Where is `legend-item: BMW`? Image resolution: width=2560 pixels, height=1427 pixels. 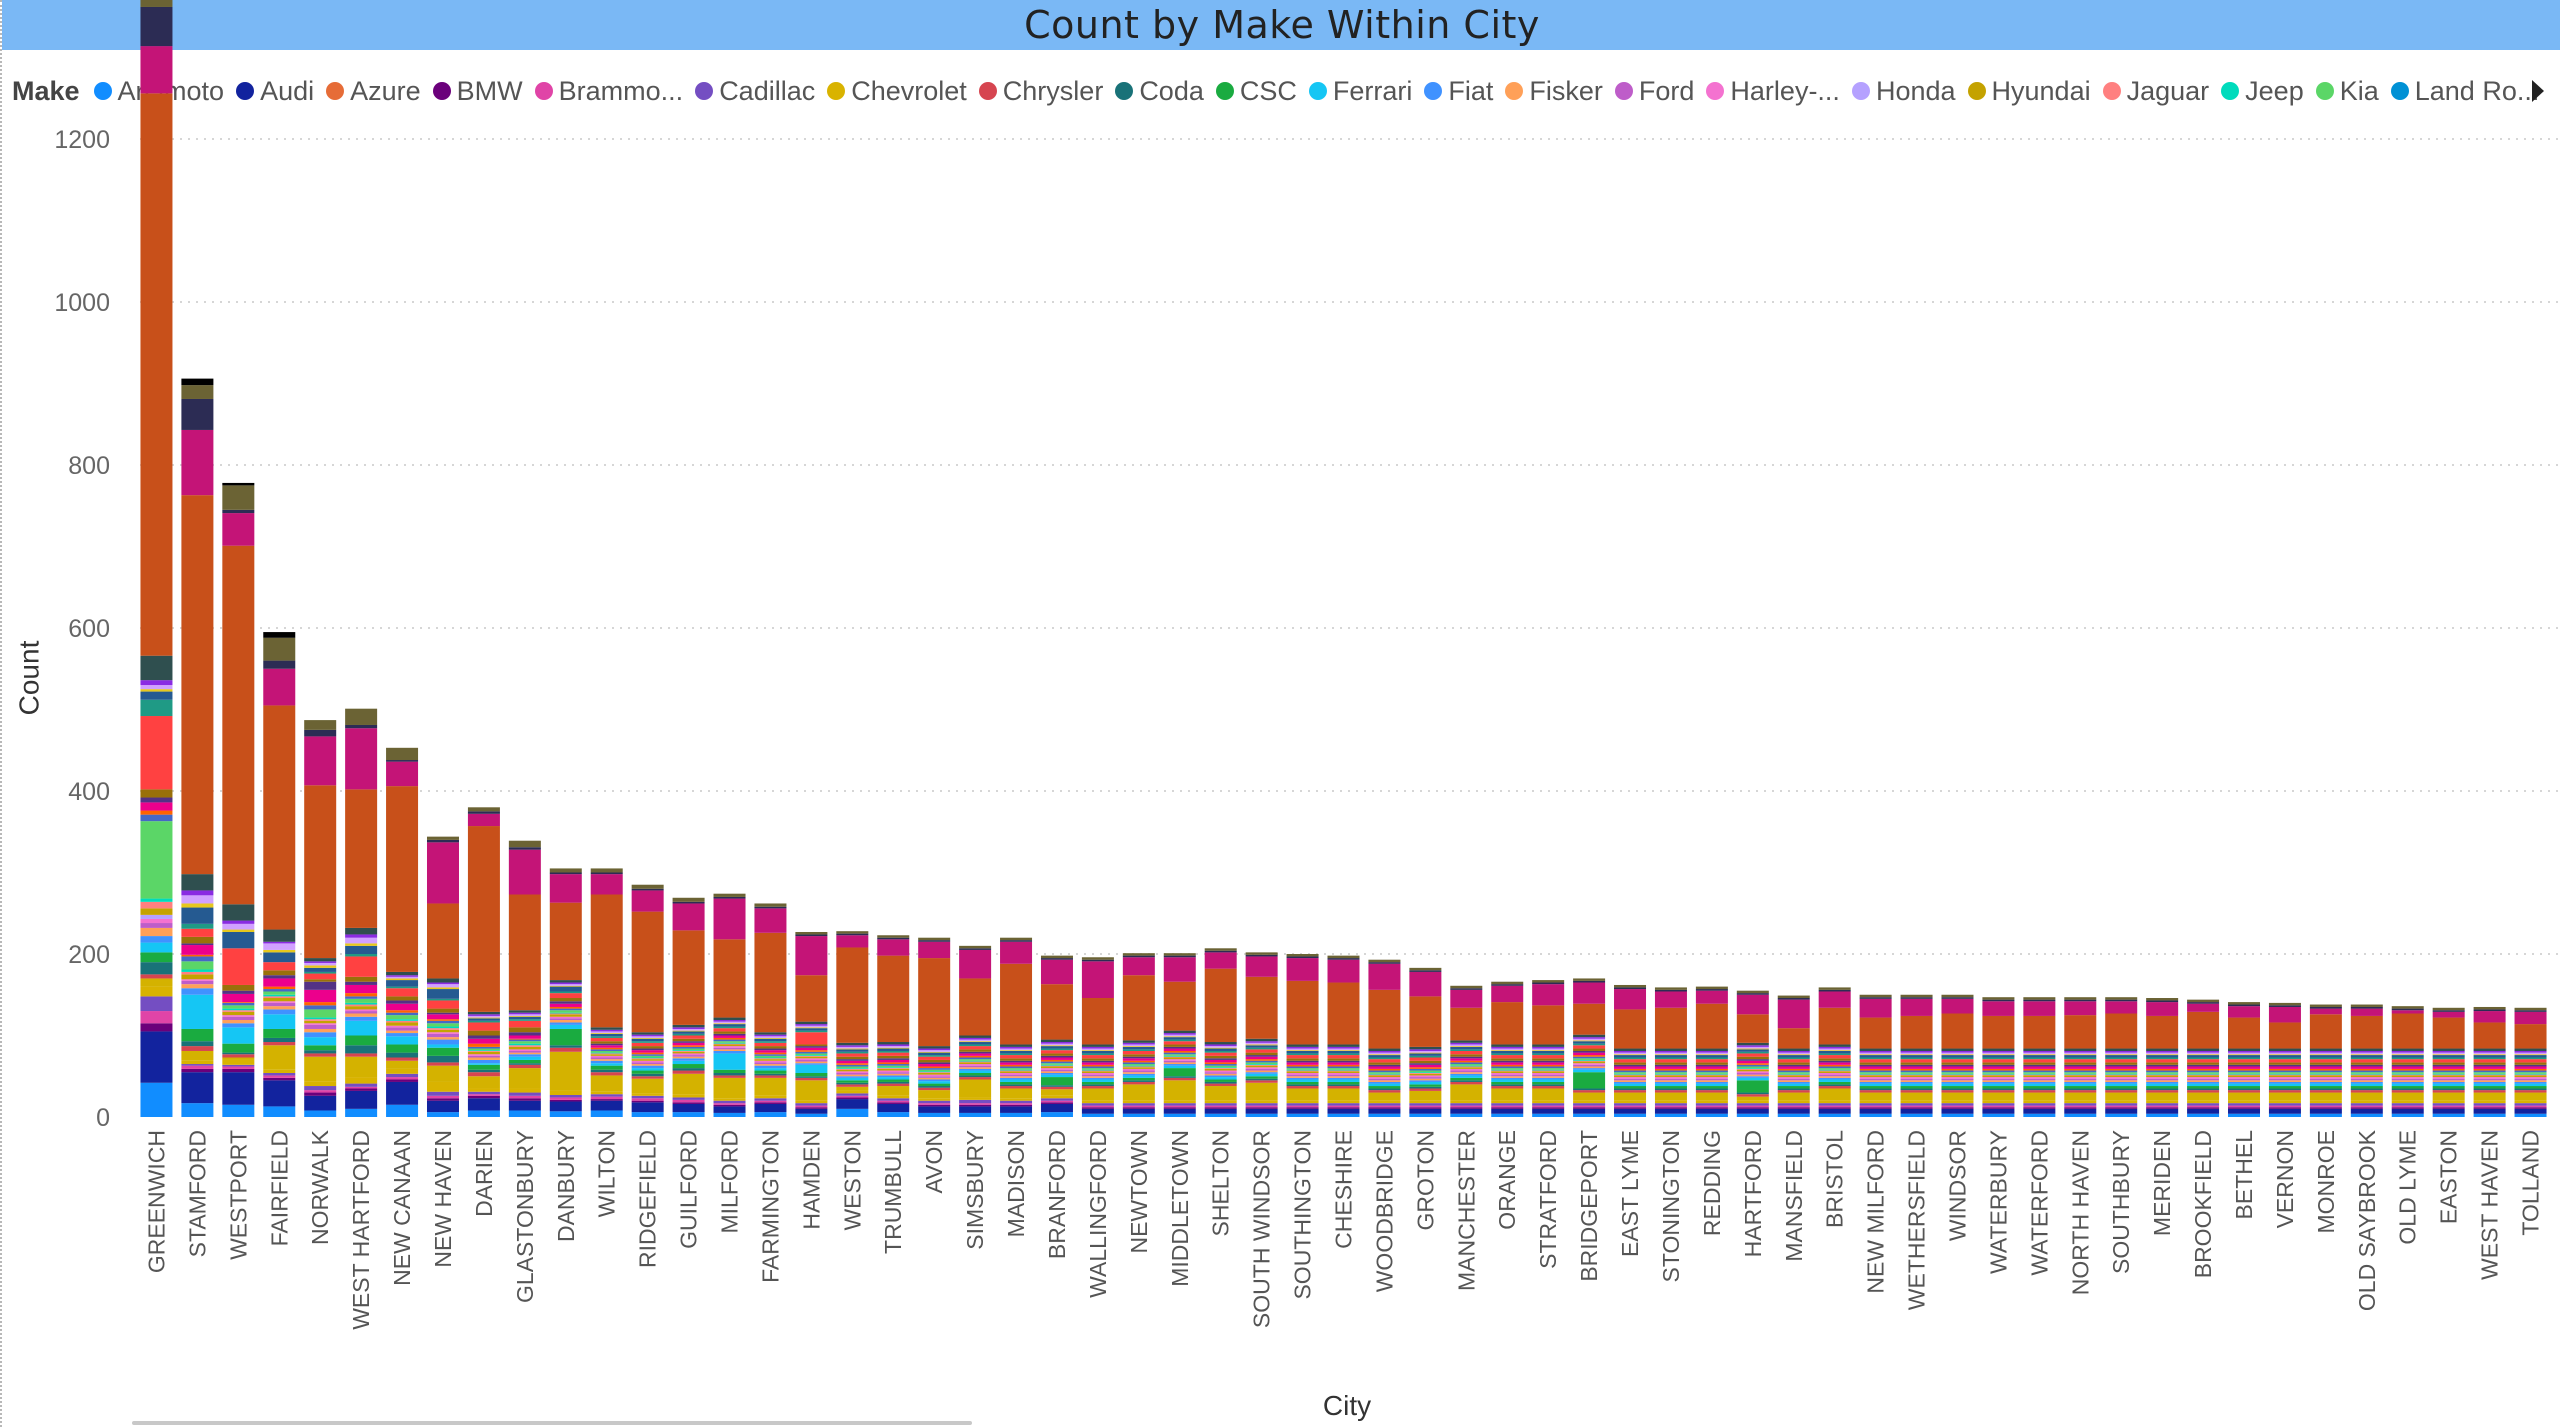 legend-item: BMW is located at coordinates (477, 91).